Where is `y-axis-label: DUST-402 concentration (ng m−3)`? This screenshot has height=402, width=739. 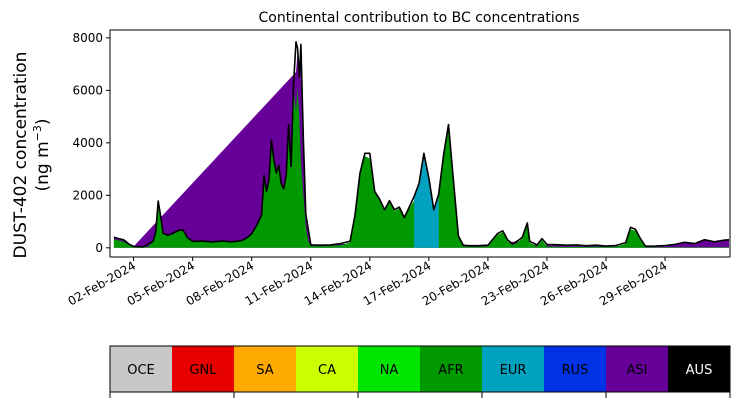 y-axis-label: DUST-402 concentration (ng m−3) is located at coordinates (32, 155).